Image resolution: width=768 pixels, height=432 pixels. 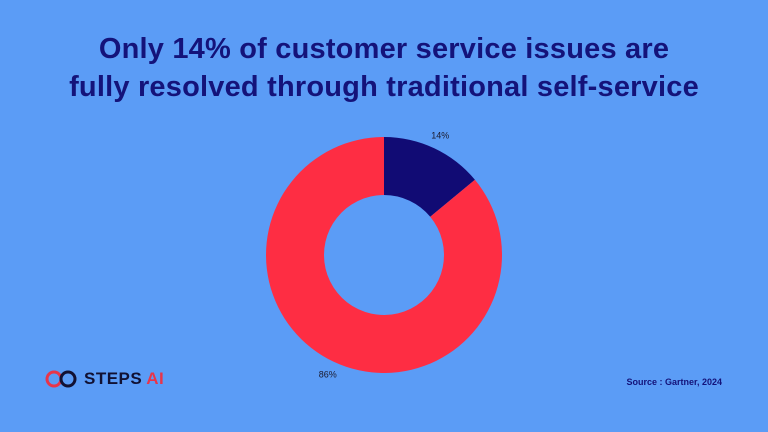 I want to click on source-note: Source : Gartner, 2024, so click(x=674, y=382).